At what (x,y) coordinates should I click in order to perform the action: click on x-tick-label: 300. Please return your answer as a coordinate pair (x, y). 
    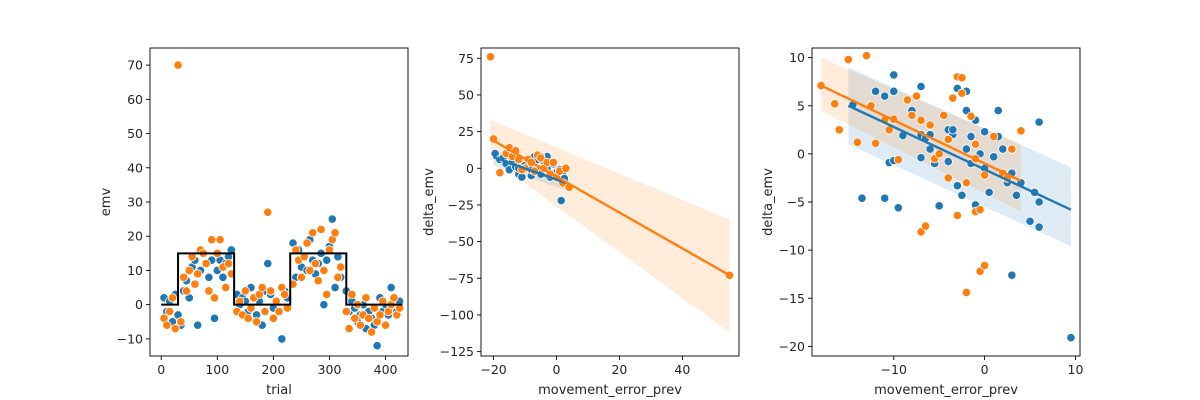
    Looking at the image, I should click on (330, 369).